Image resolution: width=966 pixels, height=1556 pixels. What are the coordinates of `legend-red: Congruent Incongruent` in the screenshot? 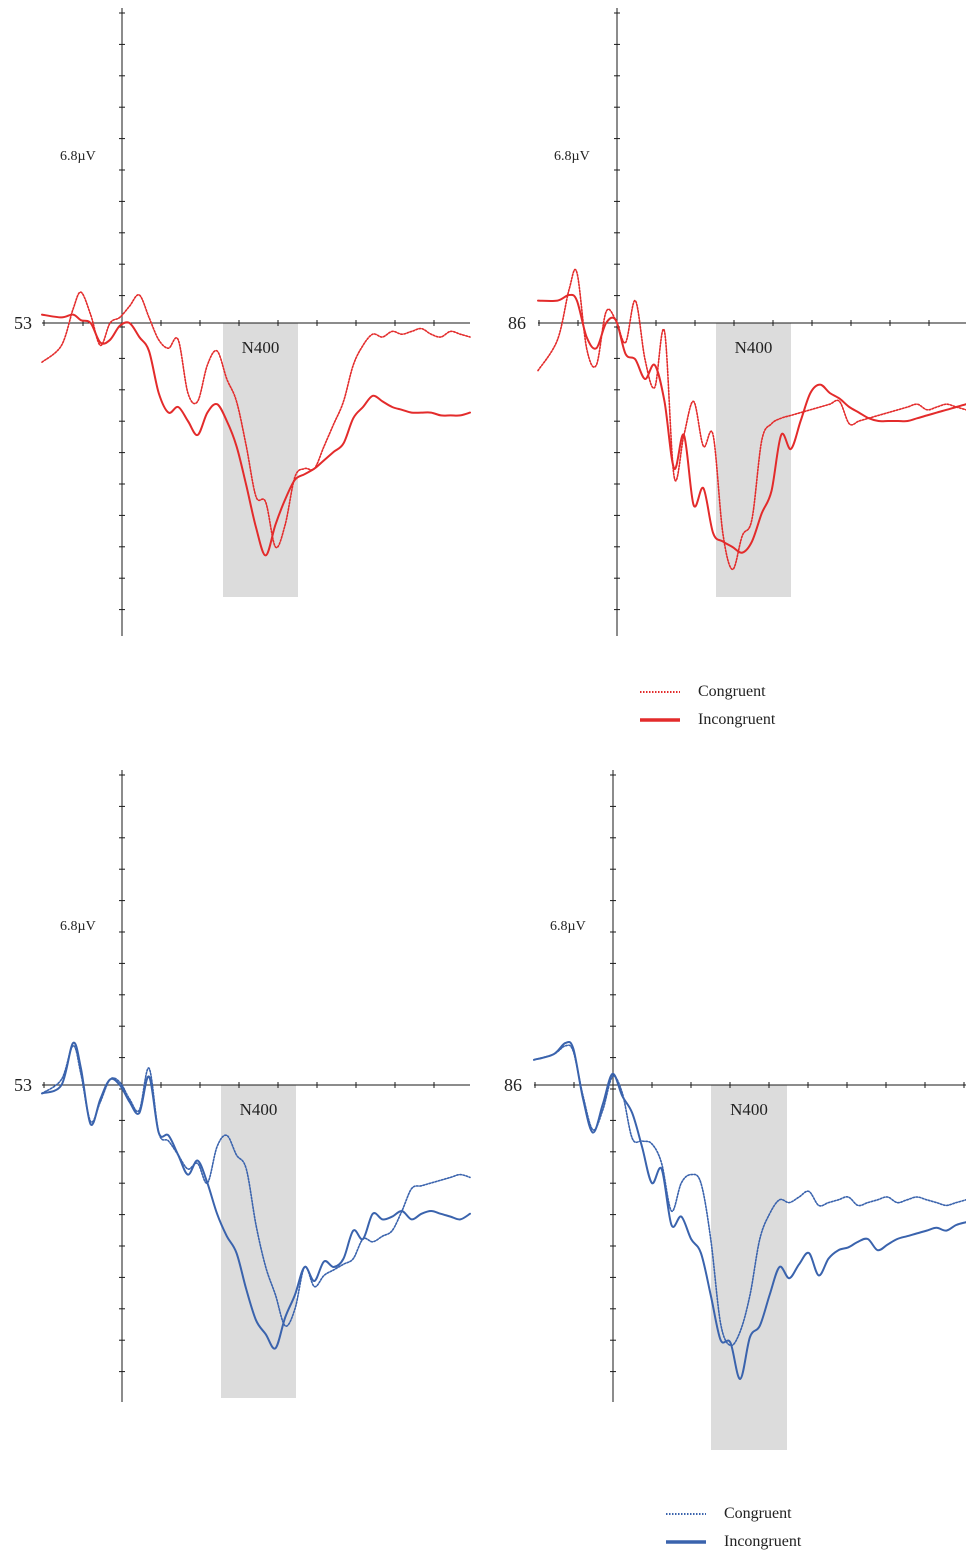 It's located at (707, 706).